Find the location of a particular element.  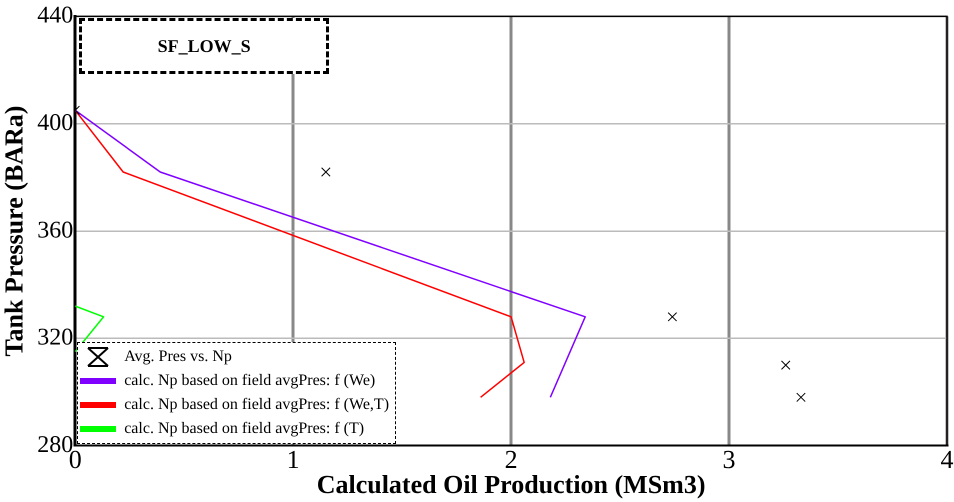

y-tick-label: 360 is located at coordinates (55, 230).